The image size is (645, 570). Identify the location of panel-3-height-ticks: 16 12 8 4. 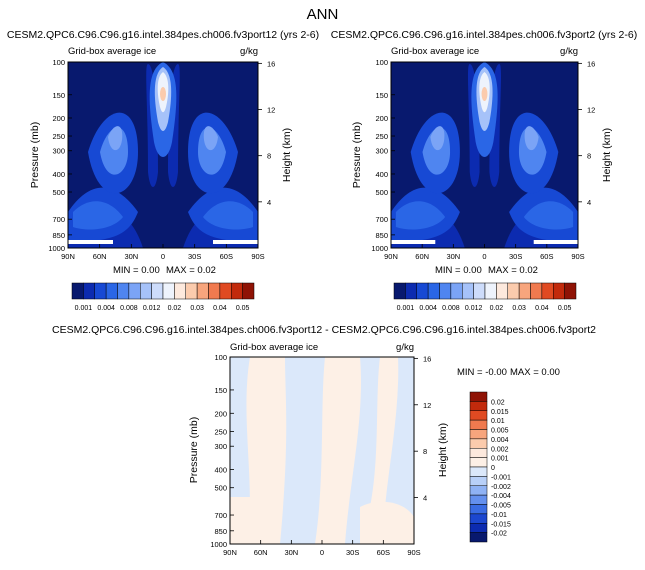
(422, 428).